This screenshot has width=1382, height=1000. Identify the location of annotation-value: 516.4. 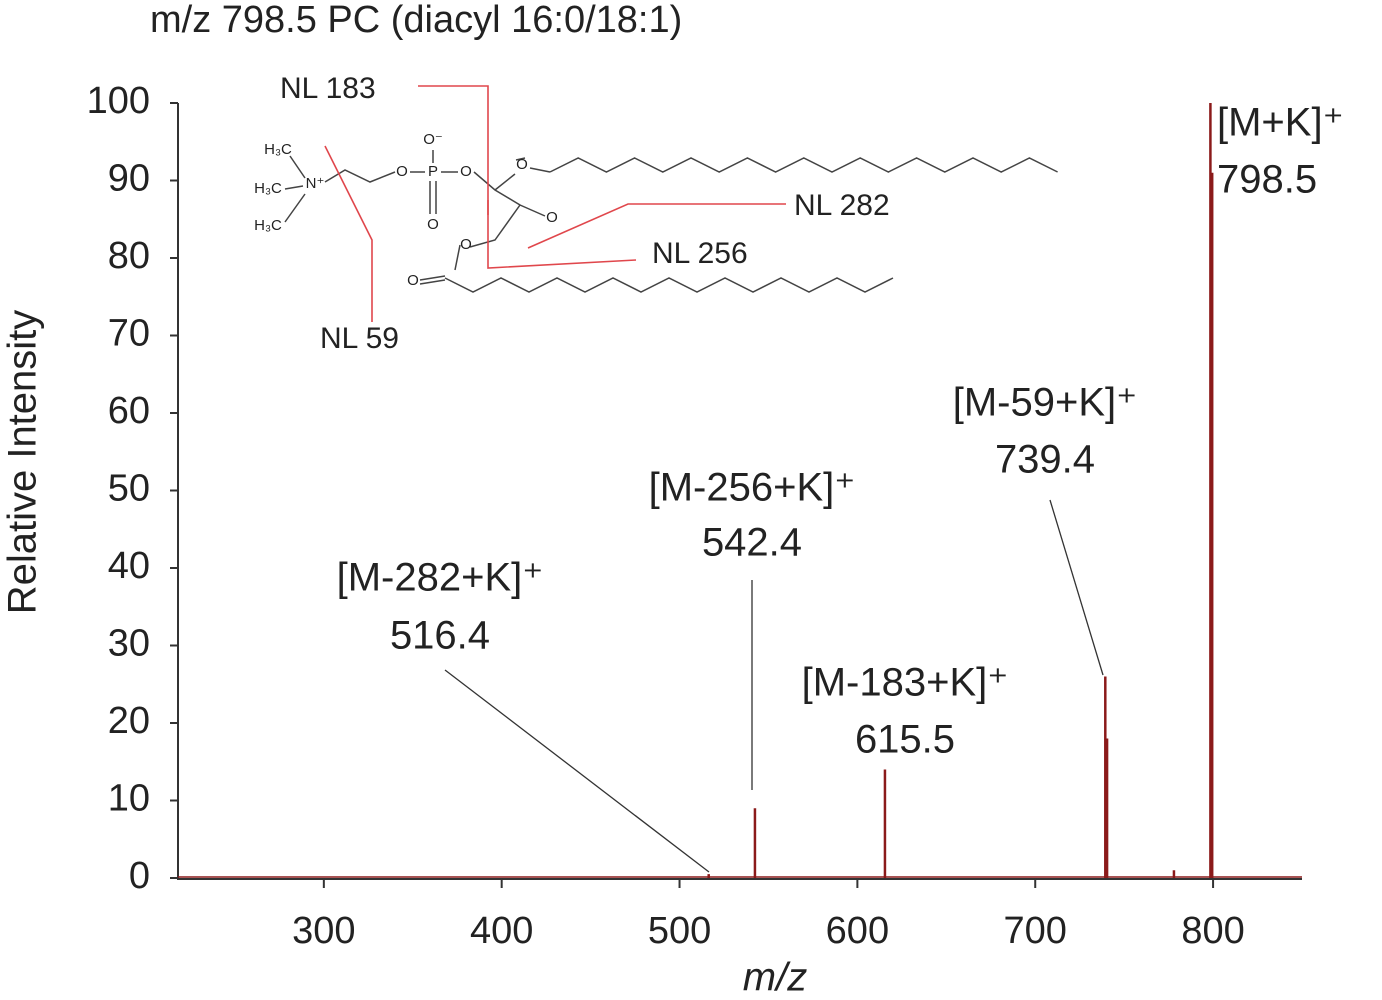
(440, 636).